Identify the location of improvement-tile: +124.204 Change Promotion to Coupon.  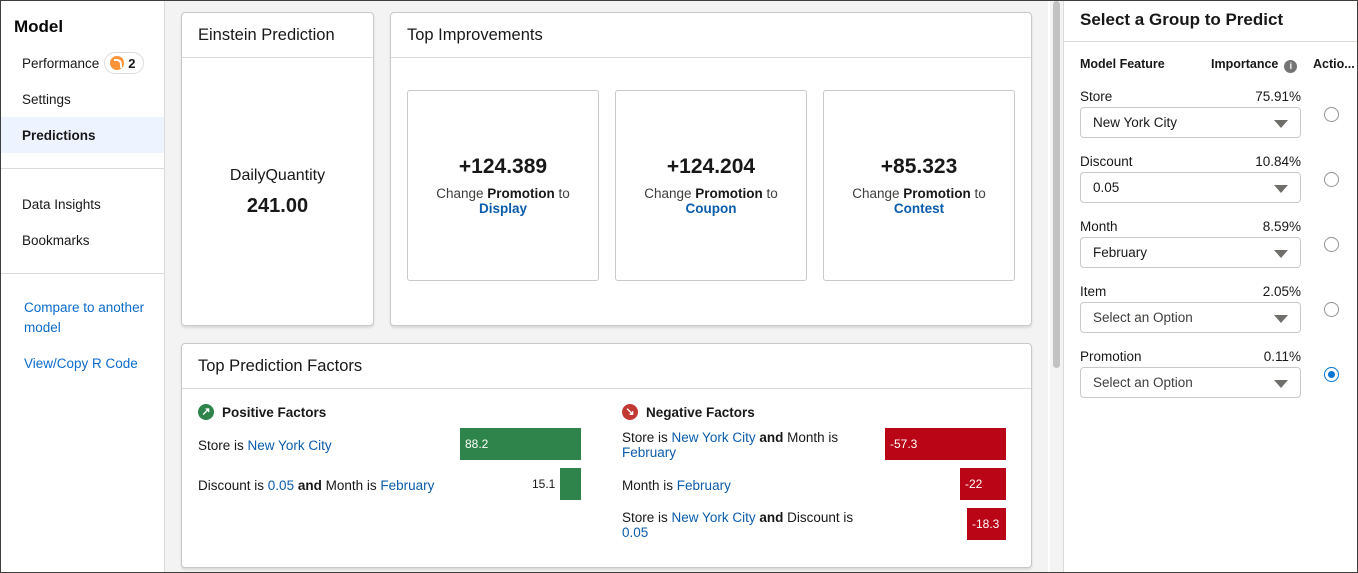
(711, 185).